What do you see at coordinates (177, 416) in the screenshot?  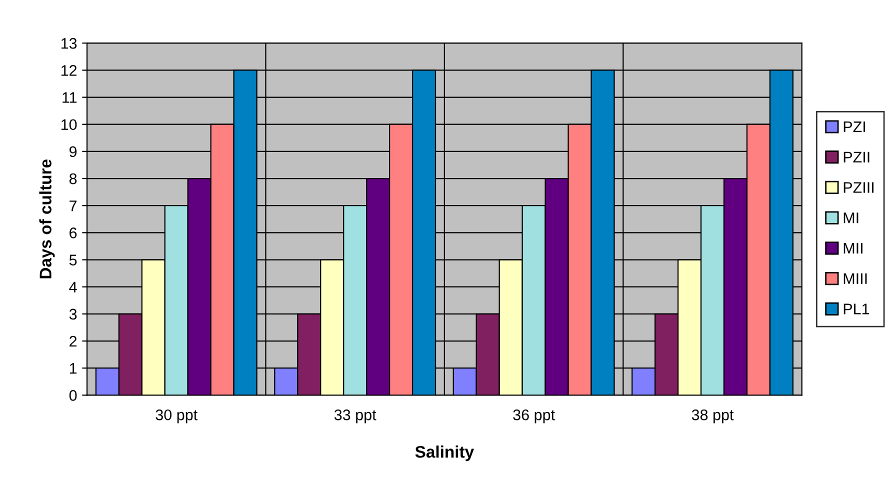 I see `x-tick-label: 30 ppt` at bounding box center [177, 416].